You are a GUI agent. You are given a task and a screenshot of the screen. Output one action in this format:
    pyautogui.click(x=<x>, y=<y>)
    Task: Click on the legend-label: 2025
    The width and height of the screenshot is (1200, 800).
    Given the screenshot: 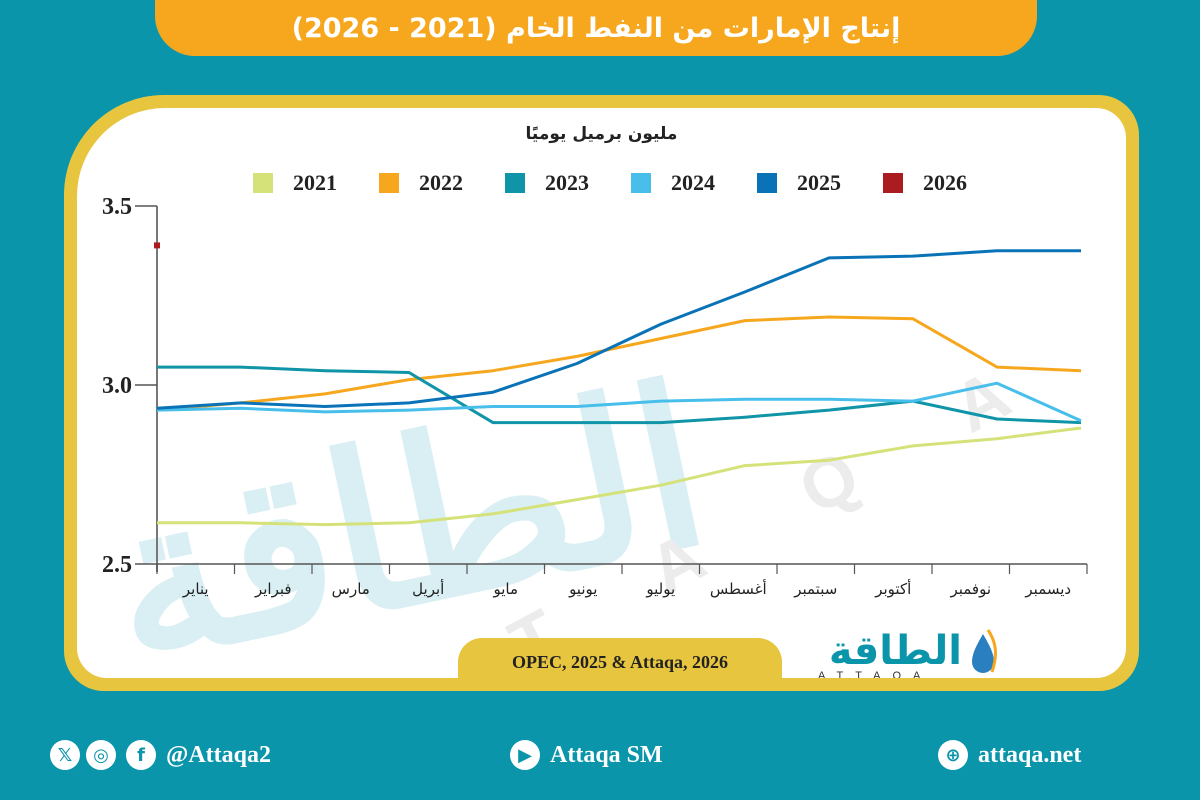 What is the action you would take?
    pyautogui.click(x=819, y=182)
    